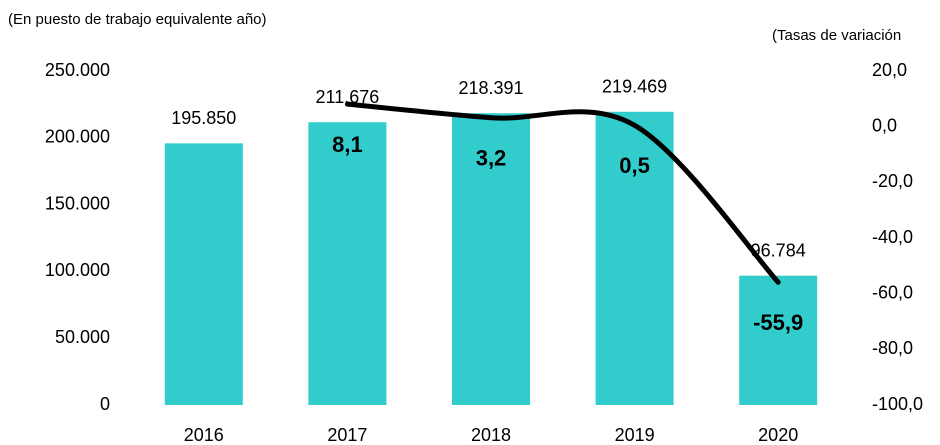  What do you see at coordinates (348, 97) in the screenshot?
I see `bar-value-label: 211.676` at bounding box center [348, 97].